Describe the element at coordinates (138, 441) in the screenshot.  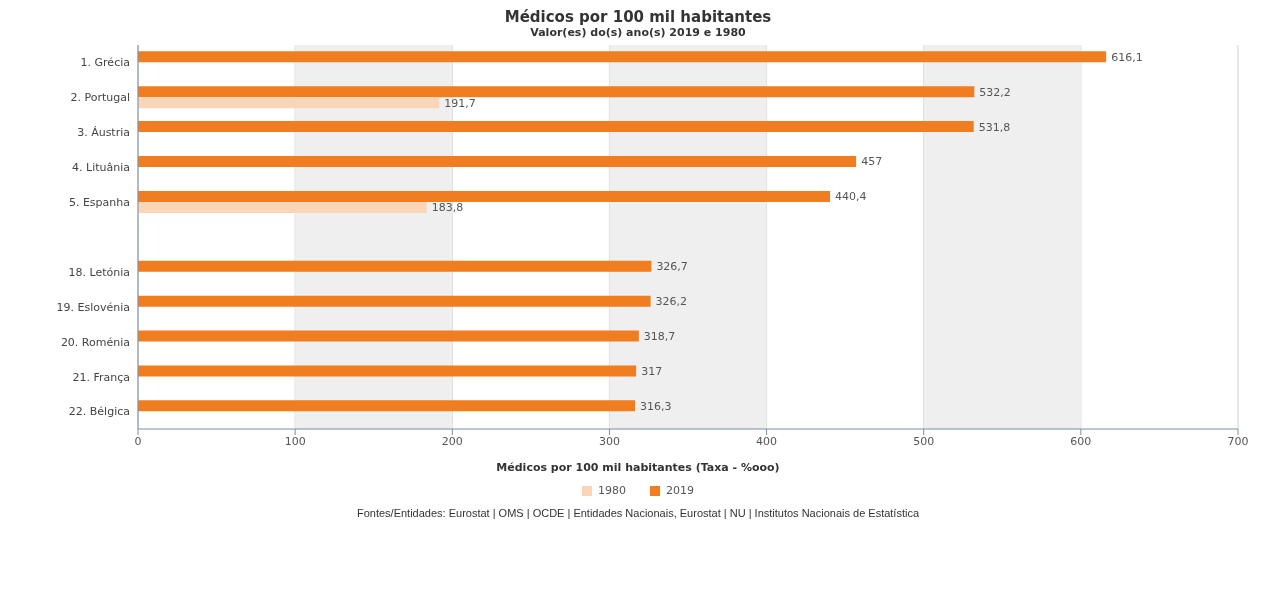
I see `x-tick-label: 0` at that location.